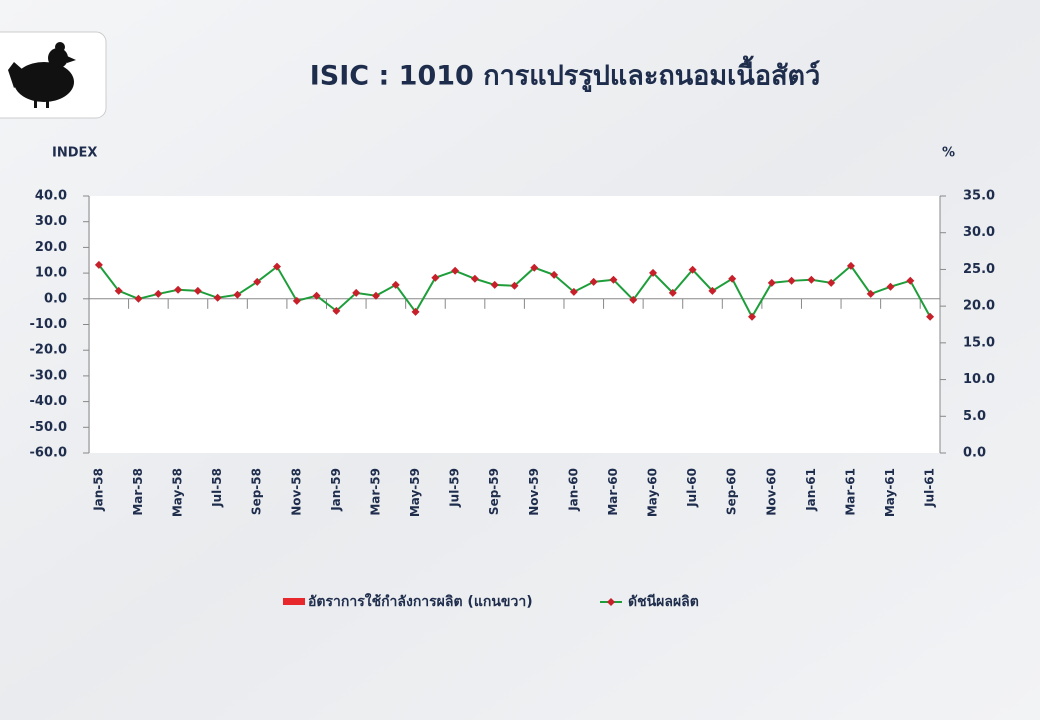 The image size is (1040, 720). What do you see at coordinates (534, 492) in the screenshot?
I see `x-tick-label: Nov-59` at bounding box center [534, 492].